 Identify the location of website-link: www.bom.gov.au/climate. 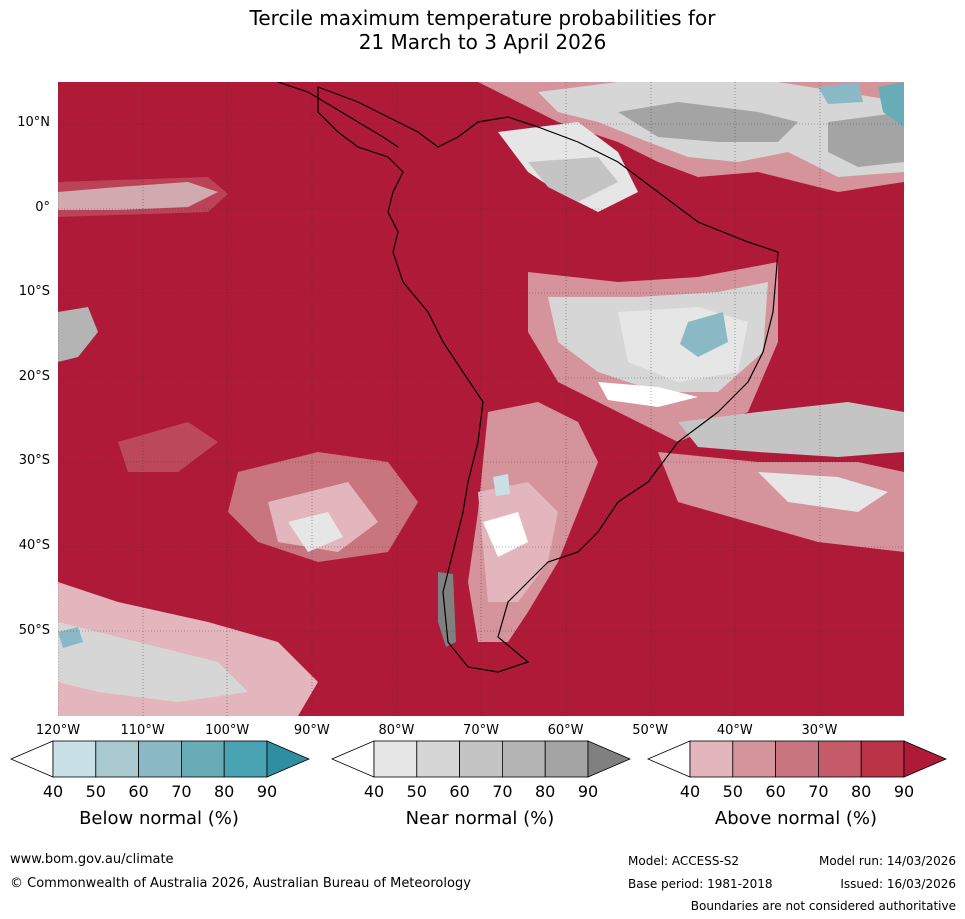
(92, 859).